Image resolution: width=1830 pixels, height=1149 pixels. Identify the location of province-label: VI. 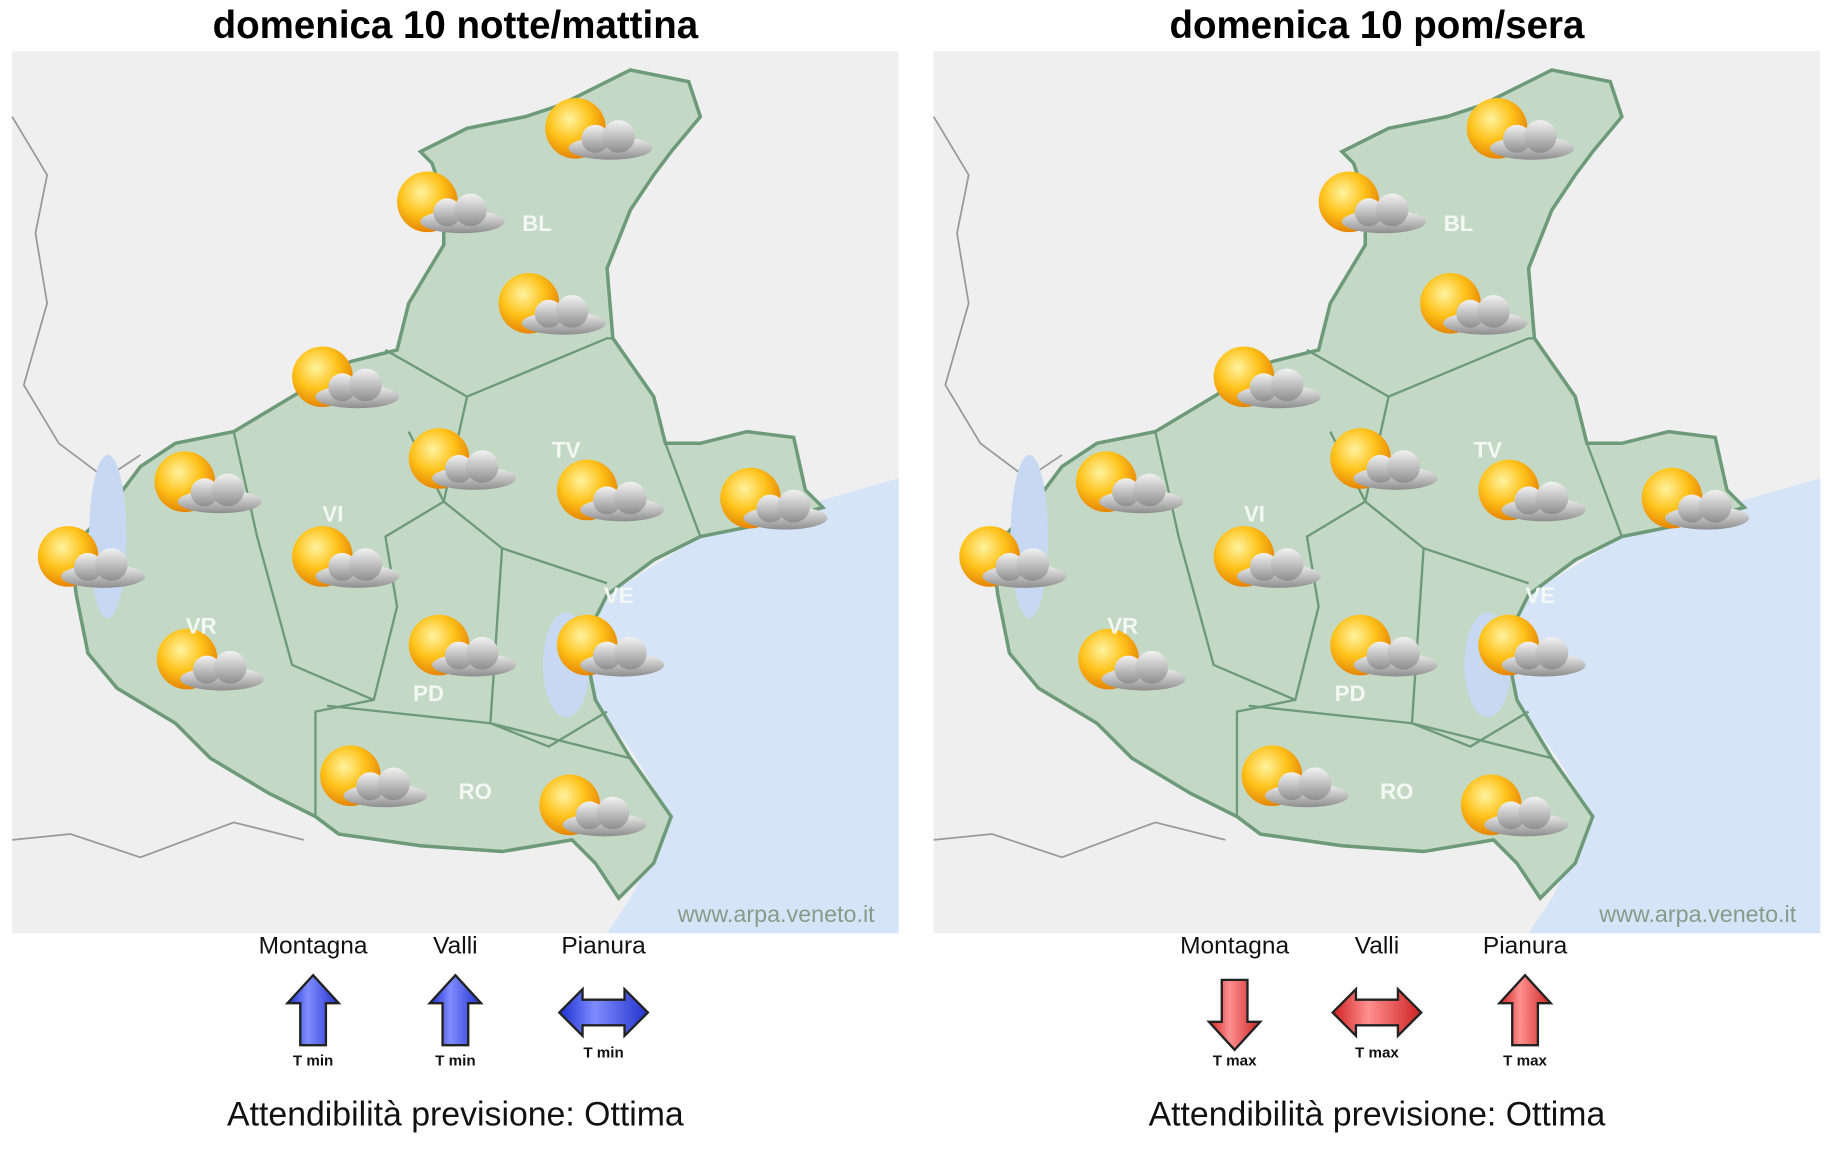
(332, 513).